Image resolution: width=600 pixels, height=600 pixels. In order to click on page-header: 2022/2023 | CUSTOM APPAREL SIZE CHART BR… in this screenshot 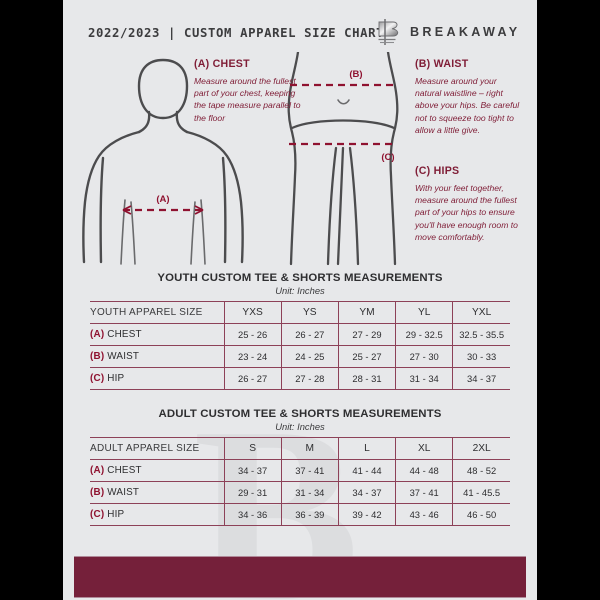, I will do `click(300, 33)`.